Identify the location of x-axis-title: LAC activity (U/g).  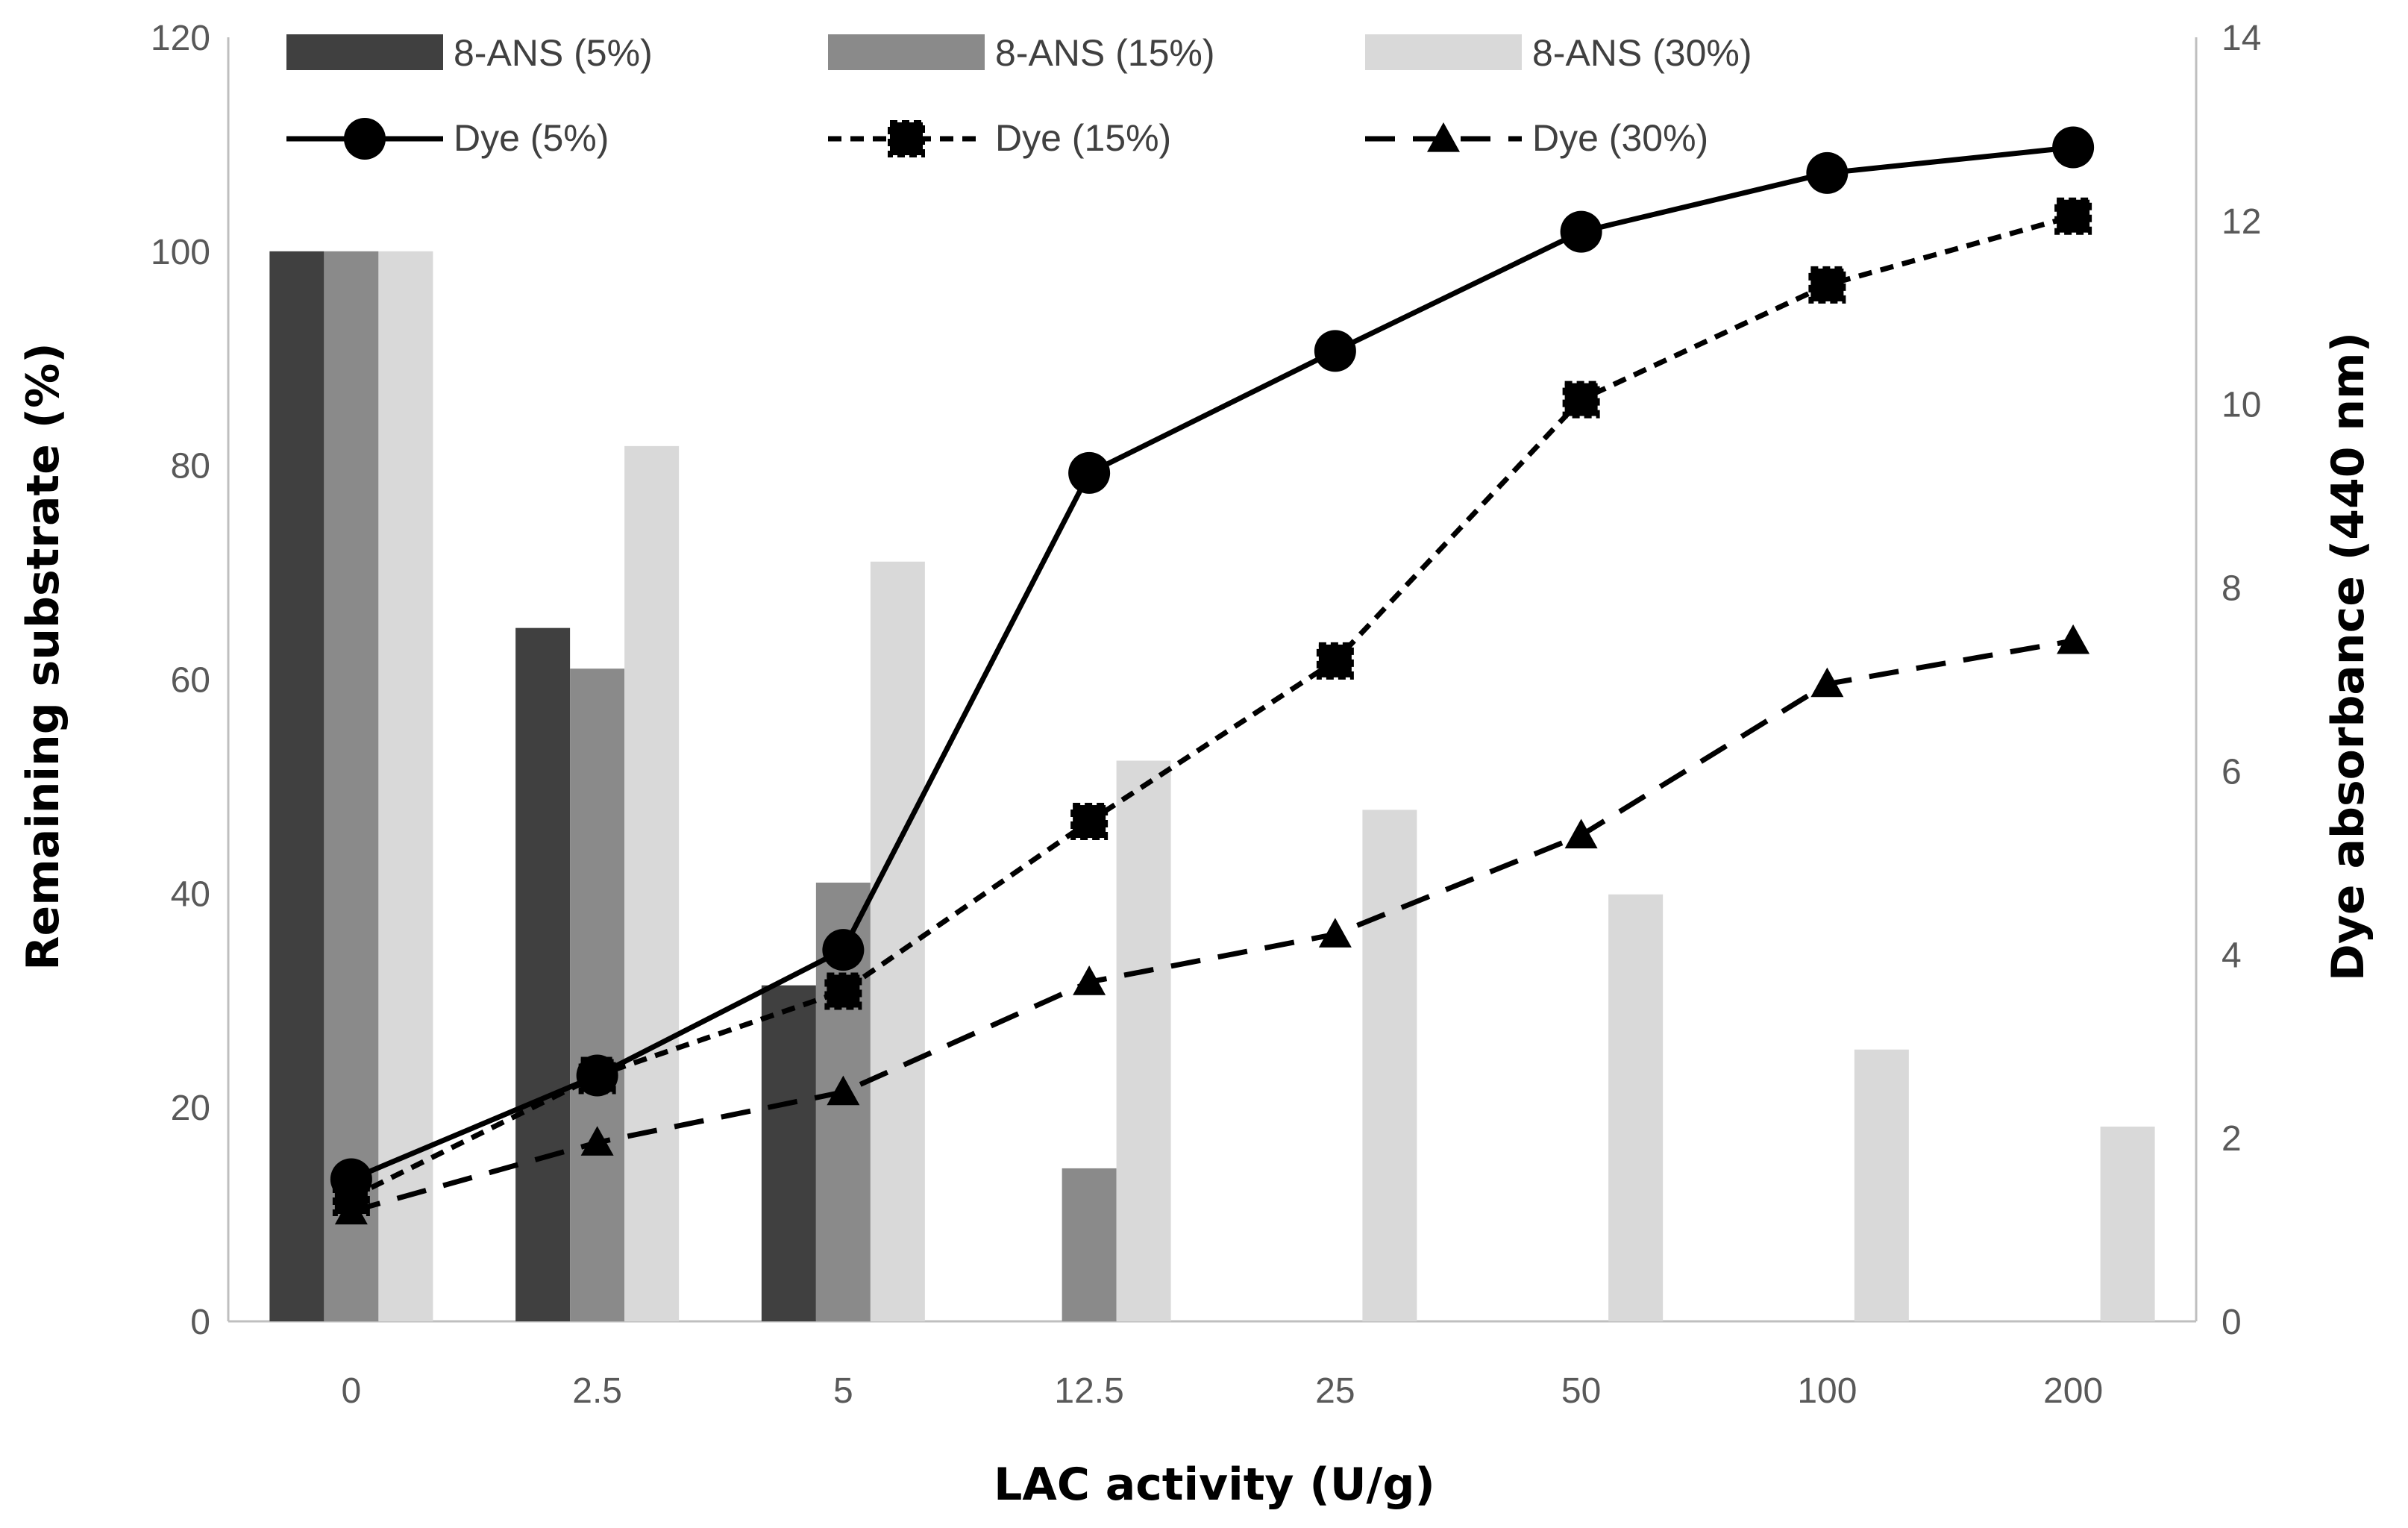
(1215, 1485).